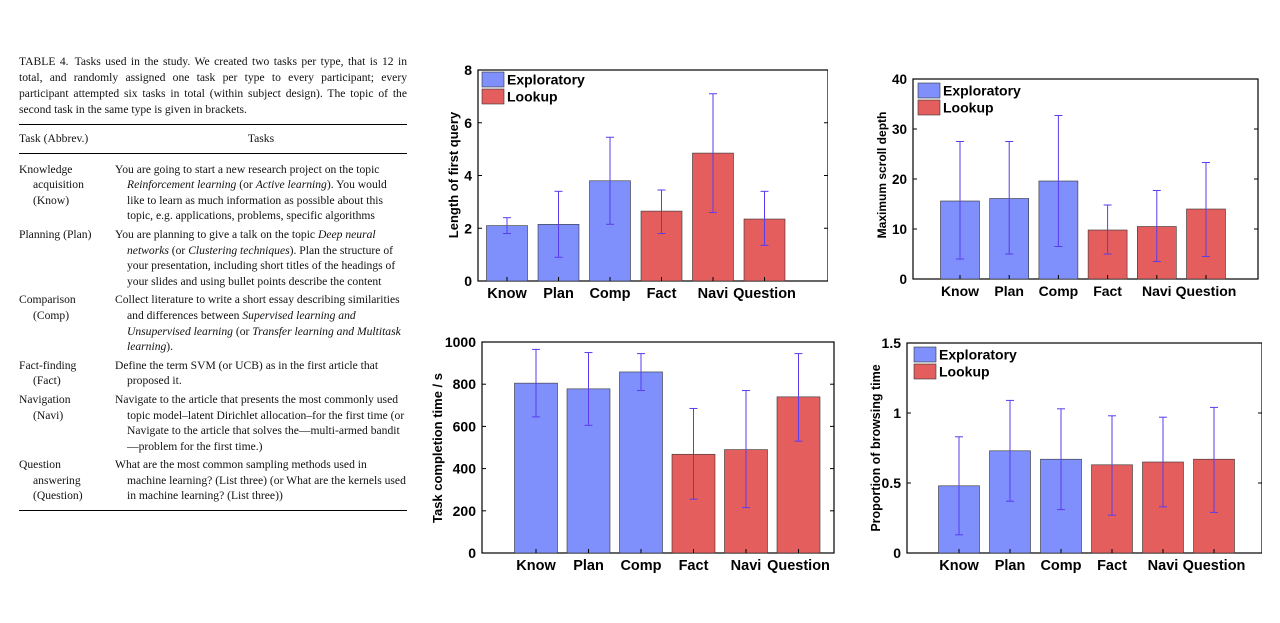  Describe the element at coordinates (899, 79) in the screenshot. I see `y-tick-label: 40` at that location.